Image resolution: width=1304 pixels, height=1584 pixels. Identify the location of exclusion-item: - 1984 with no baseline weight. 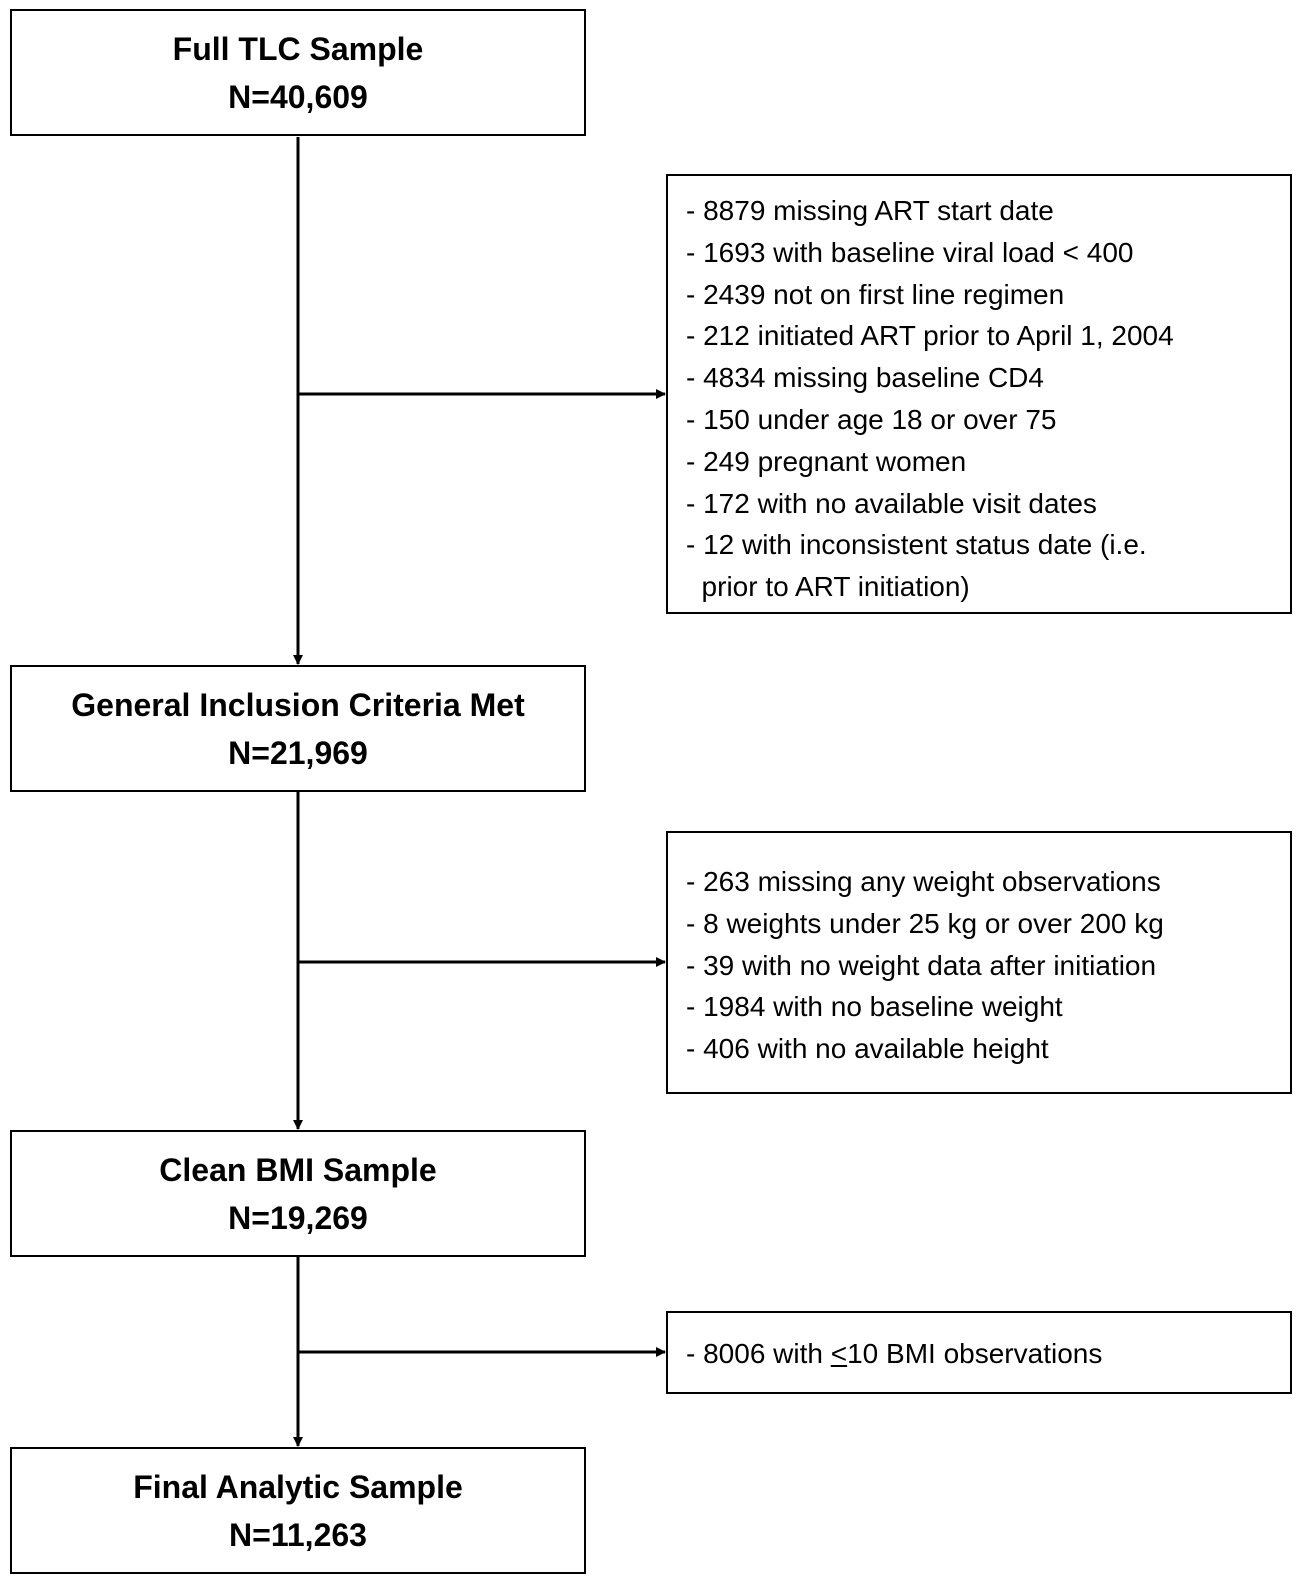
(874, 1007).